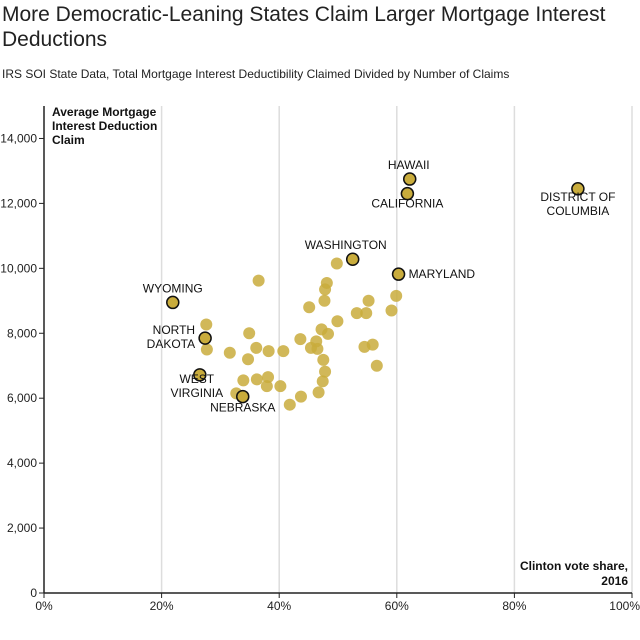 The height and width of the screenshot is (640, 640). Describe the element at coordinates (22, 398) in the screenshot. I see `y-tick-label: 6,000` at that location.